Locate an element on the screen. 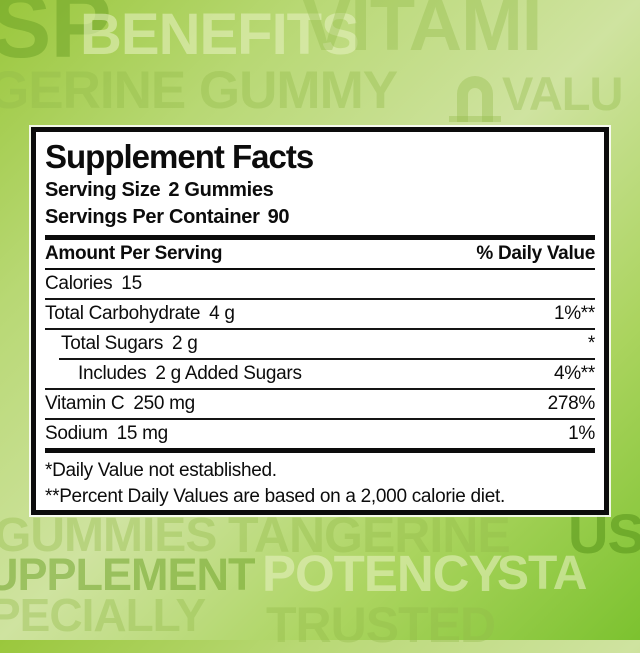 This screenshot has height=653, width=640. nutrient-name: Includes is located at coordinates (112, 373).